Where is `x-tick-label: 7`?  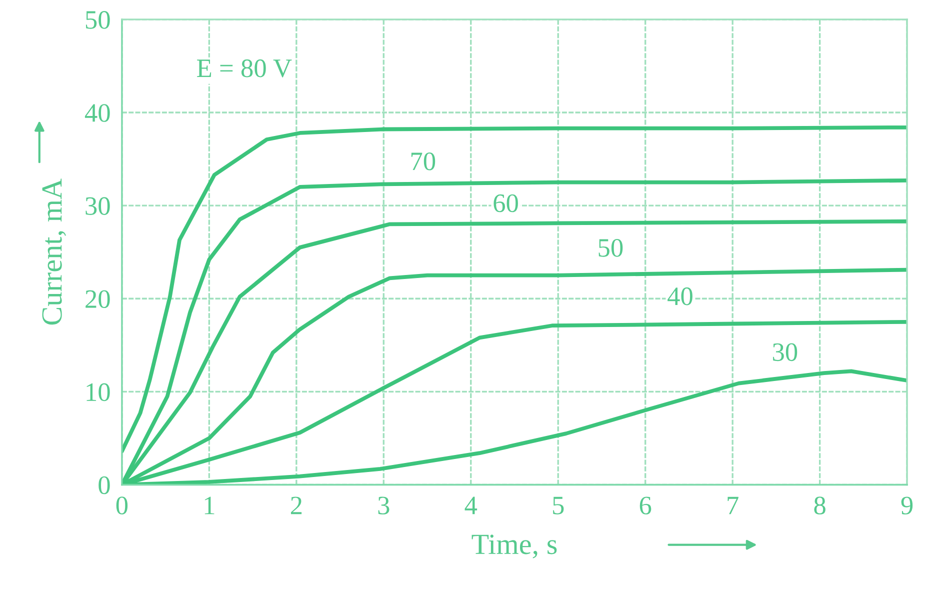
x-tick-label: 7 is located at coordinates (733, 505).